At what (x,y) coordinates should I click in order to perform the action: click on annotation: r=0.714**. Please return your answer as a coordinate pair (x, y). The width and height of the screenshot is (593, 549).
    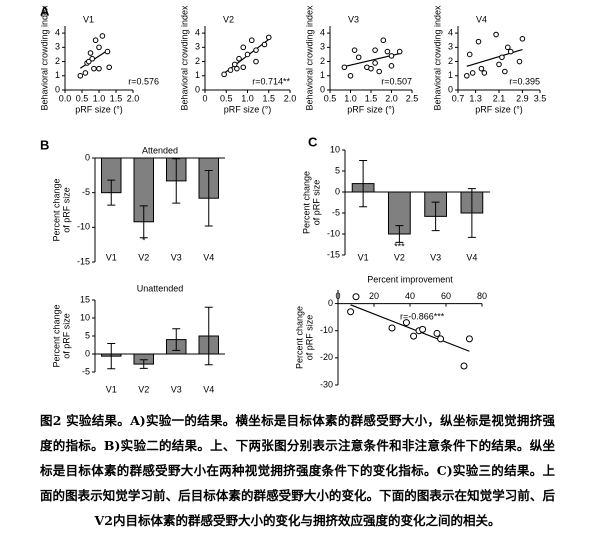
    Looking at the image, I should click on (271, 81).